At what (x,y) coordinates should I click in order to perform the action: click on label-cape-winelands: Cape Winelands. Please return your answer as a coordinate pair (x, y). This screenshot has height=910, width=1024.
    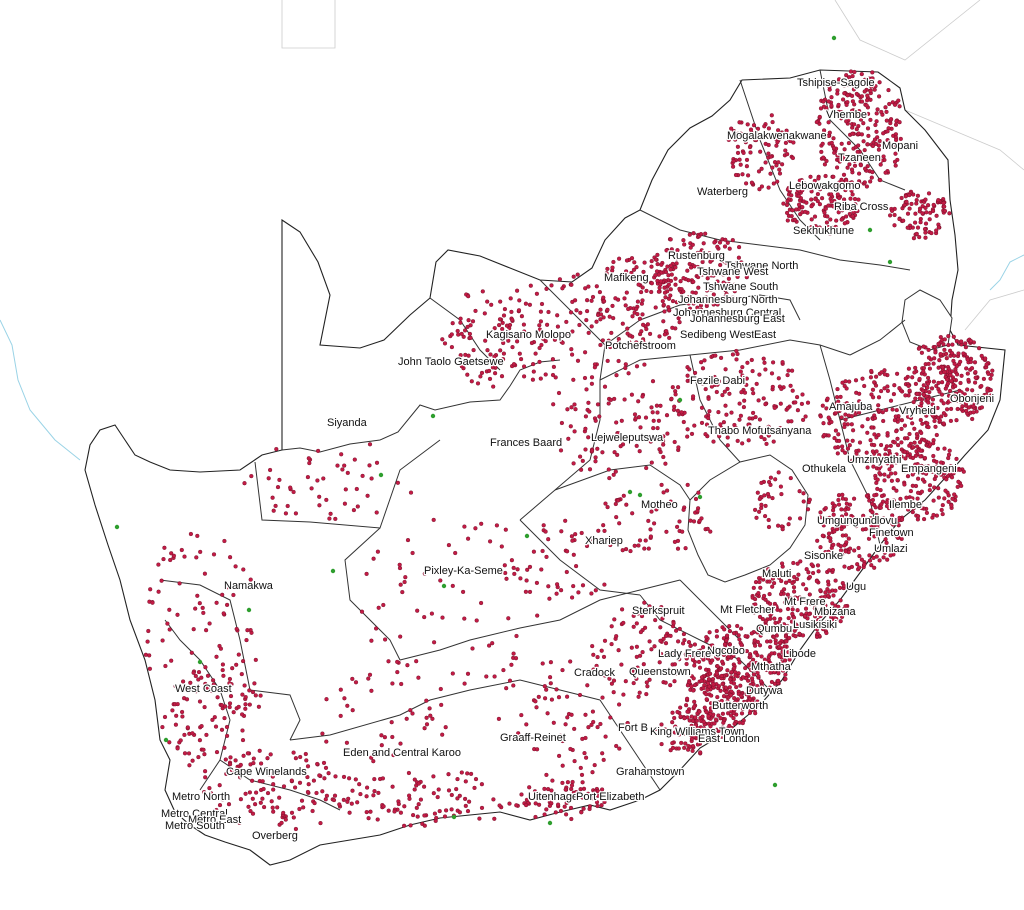
    Looking at the image, I should click on (266, 772).